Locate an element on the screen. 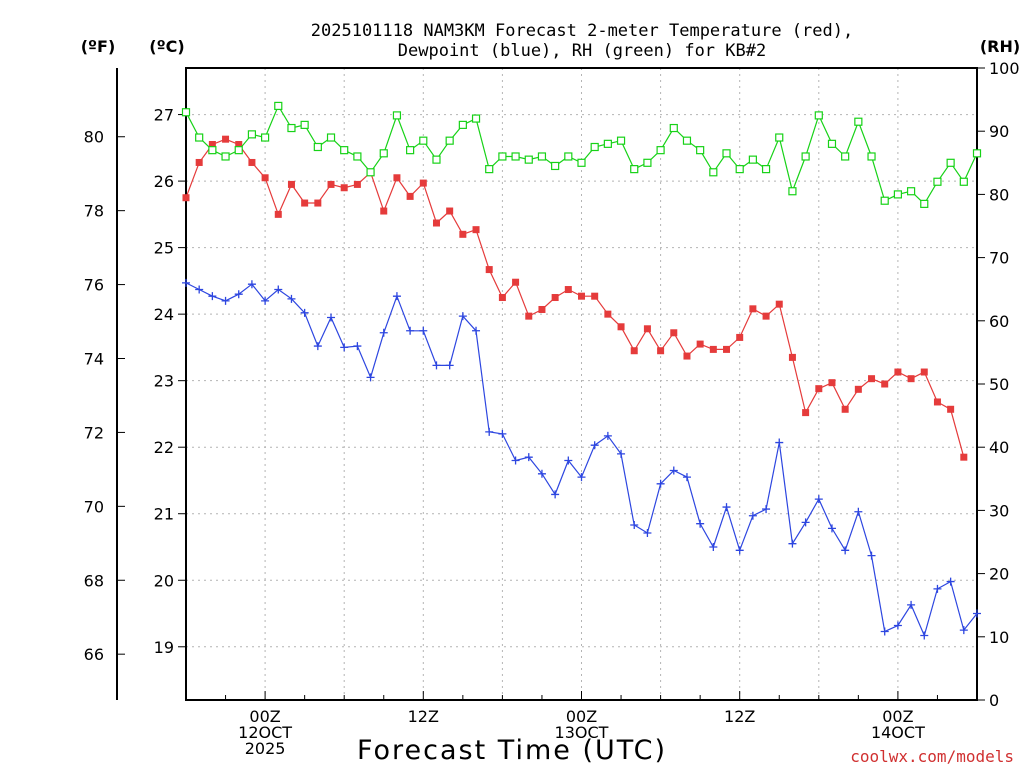 The image size is (1024, 768). celsius-tick-label: 21 is located at coordinates (164, 514).